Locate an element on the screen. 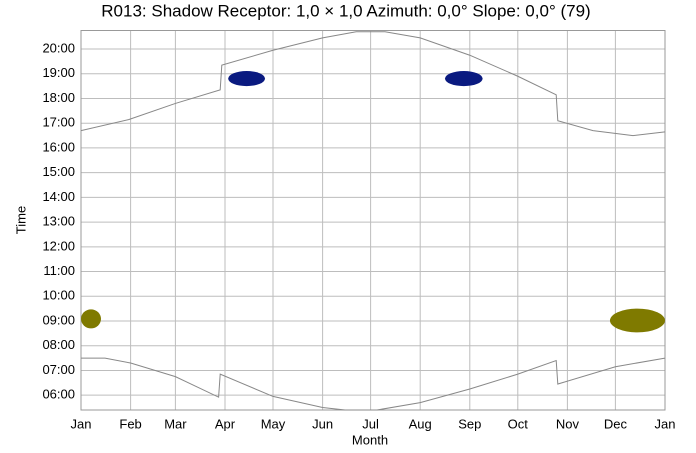 This screenshot has width=696, height=453. y-tick-label: 08:00 is located at coordinates (58, 344).